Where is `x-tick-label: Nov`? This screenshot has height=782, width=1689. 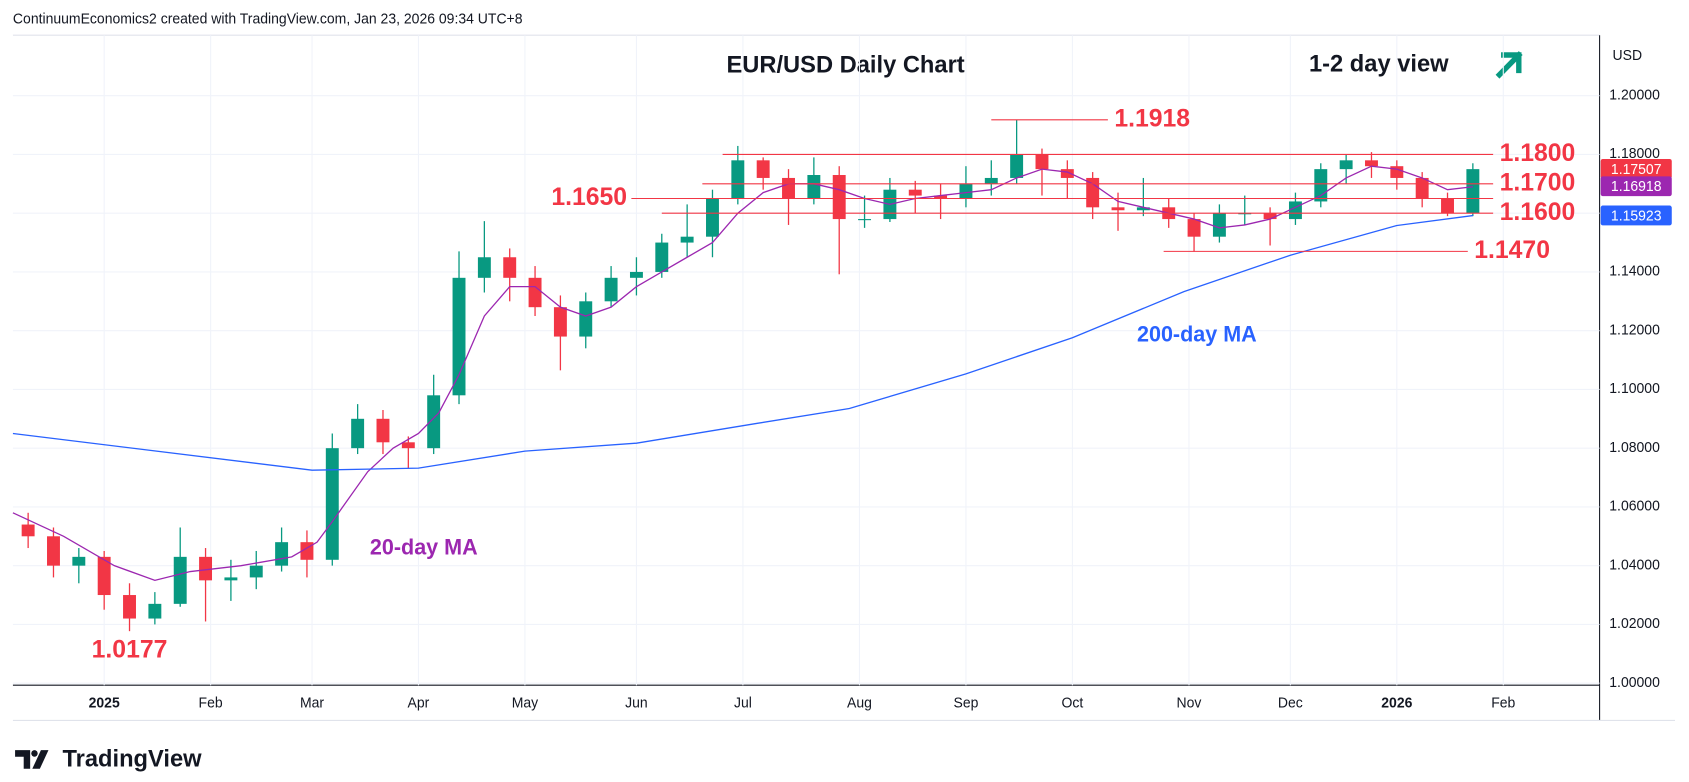 x-tick-label: Nov is located at coordinates (1190, 703).